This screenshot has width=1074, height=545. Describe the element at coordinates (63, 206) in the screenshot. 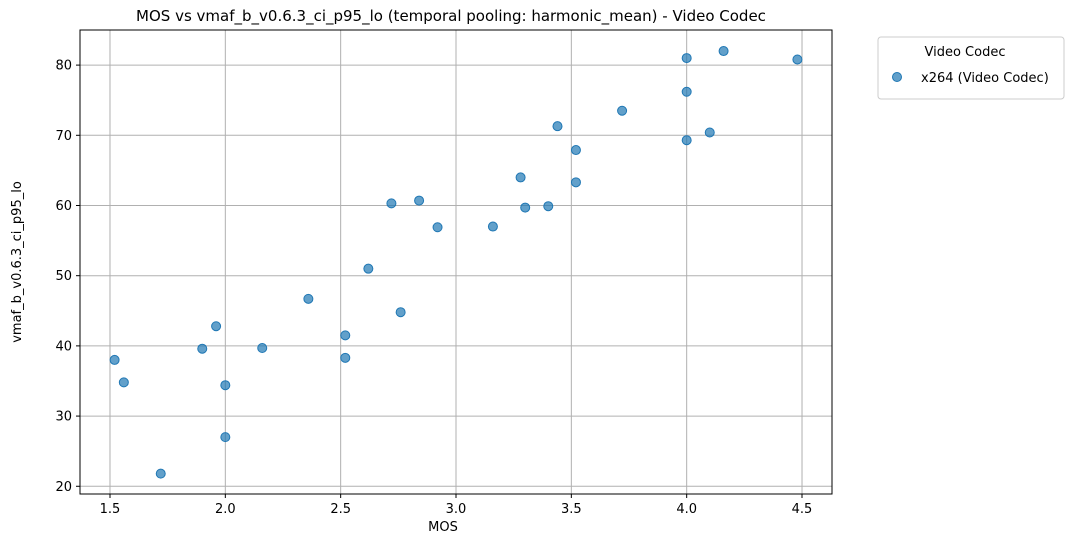

I see `y-tick-label: 60` at that location.